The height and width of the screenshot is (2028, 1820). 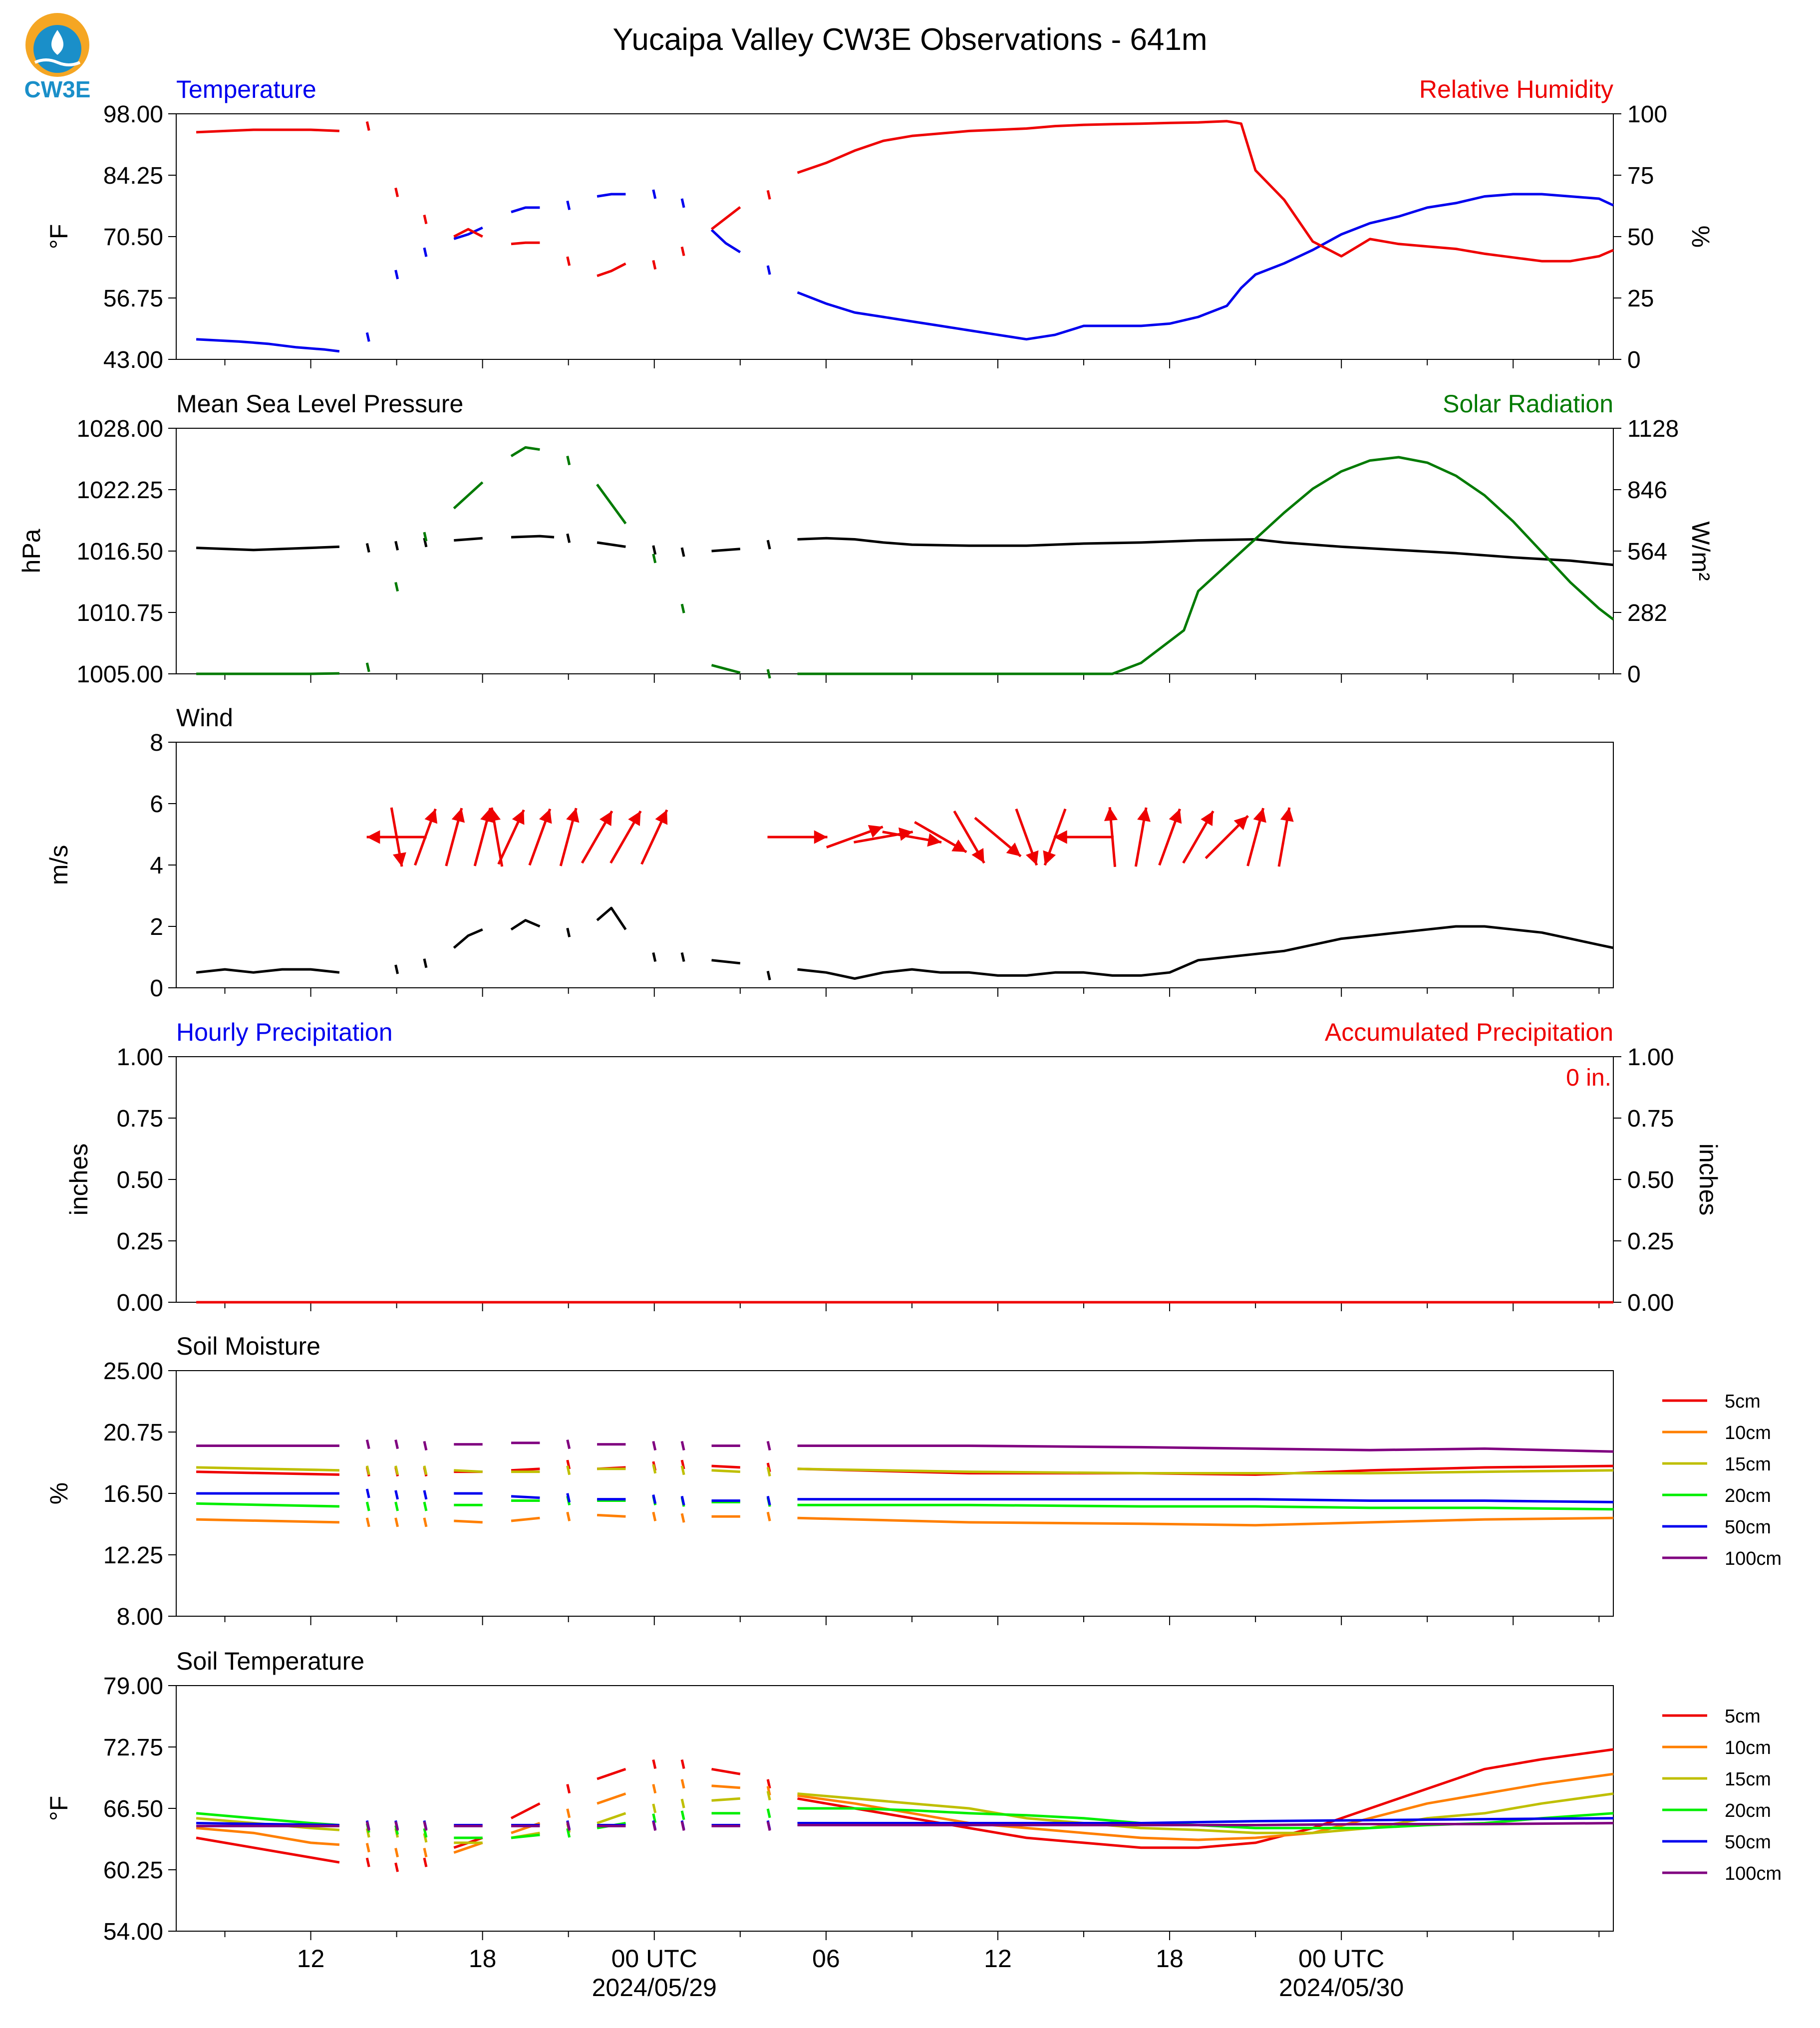 What do you see at coordinates (611, 270) in the screenshot?
I see `series-relative-humidity-line` at bounding box center [611, 270].